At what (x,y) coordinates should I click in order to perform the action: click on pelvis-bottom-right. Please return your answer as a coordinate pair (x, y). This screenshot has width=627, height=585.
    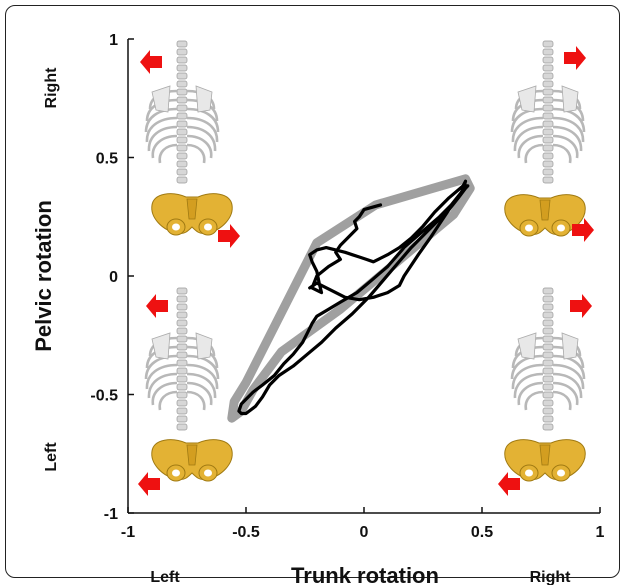
    Looking at the image, I should click on (545, 460).